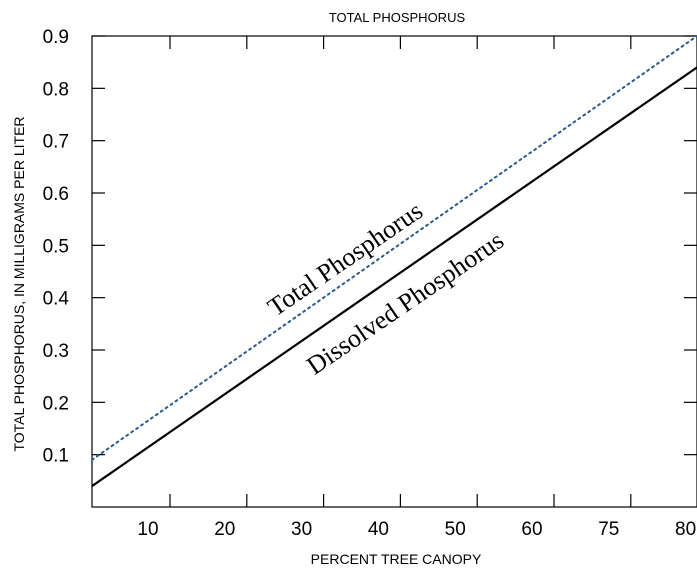 This screenshot has height=571, width=697. I want to click on y-tick-label: 0.7, so click(56, 142).